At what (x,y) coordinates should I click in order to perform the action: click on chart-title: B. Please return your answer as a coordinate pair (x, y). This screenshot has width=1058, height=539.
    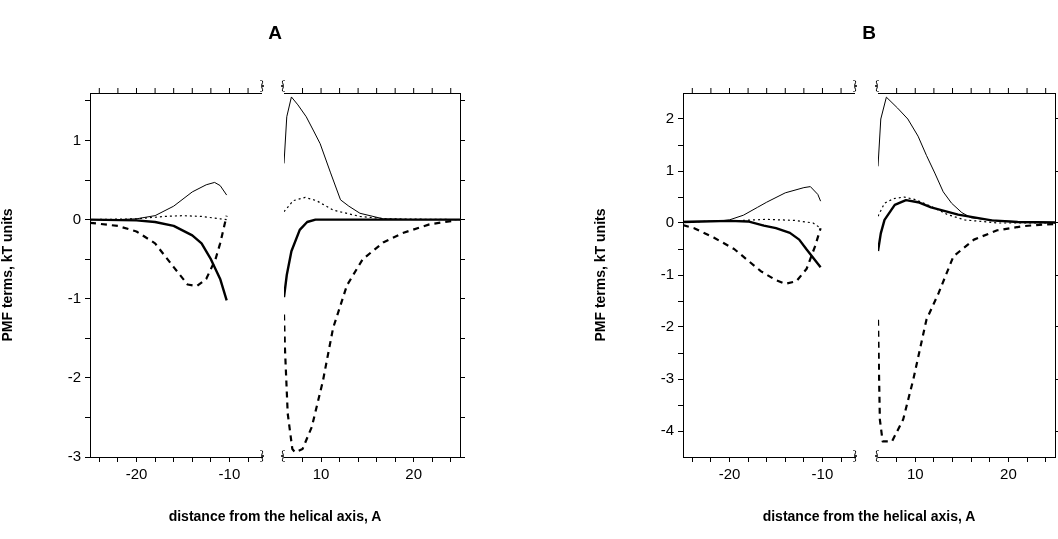
    Looking at the image, I should click on (869, 33).